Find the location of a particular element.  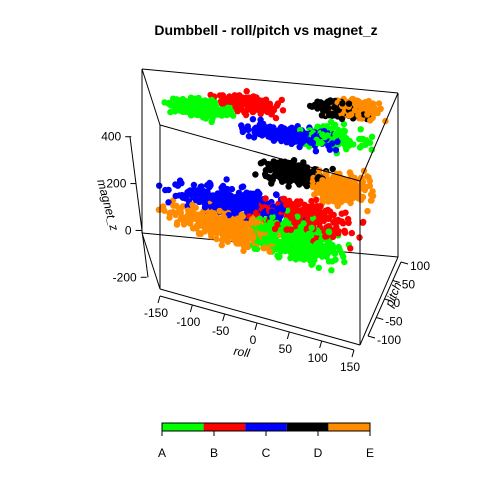

z-tick-label: 200 is located at coordinates (116, 184).